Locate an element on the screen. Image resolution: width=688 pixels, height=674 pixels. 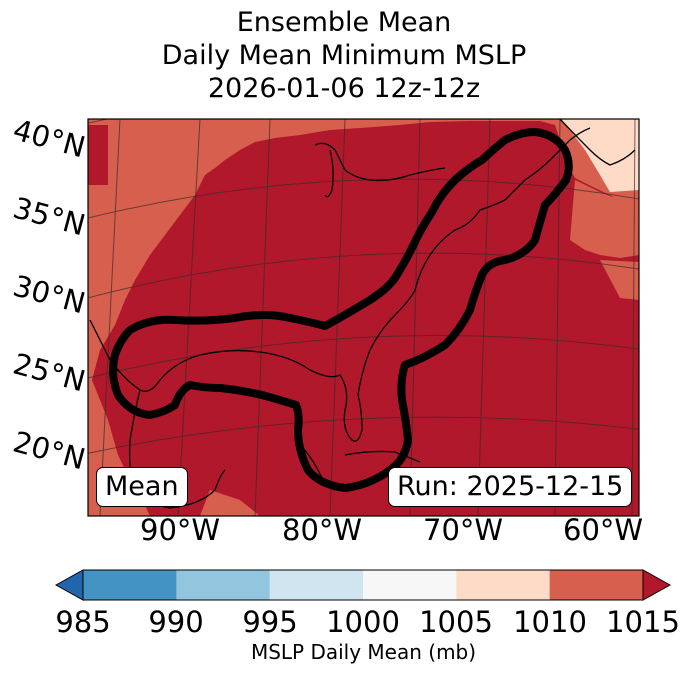
lon-label-60w: 60°W is located at coordinates (603, 530).